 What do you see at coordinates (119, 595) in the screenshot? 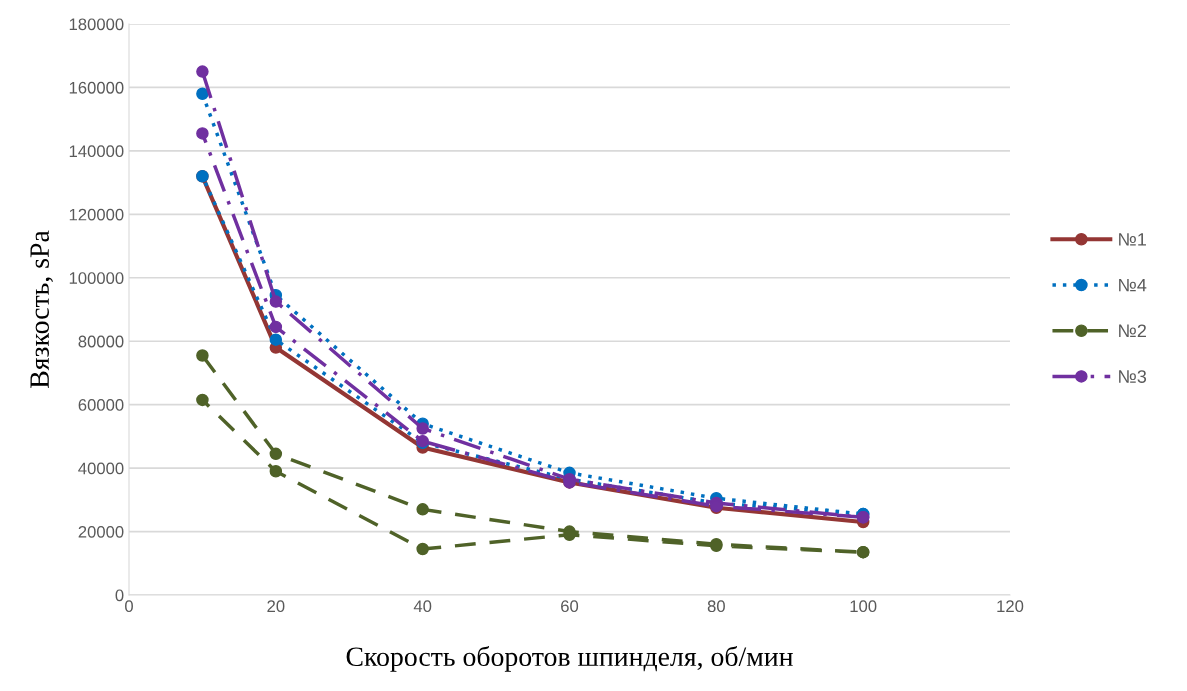
I see `y-tick-label: 0` at bounding box center [119, 595].